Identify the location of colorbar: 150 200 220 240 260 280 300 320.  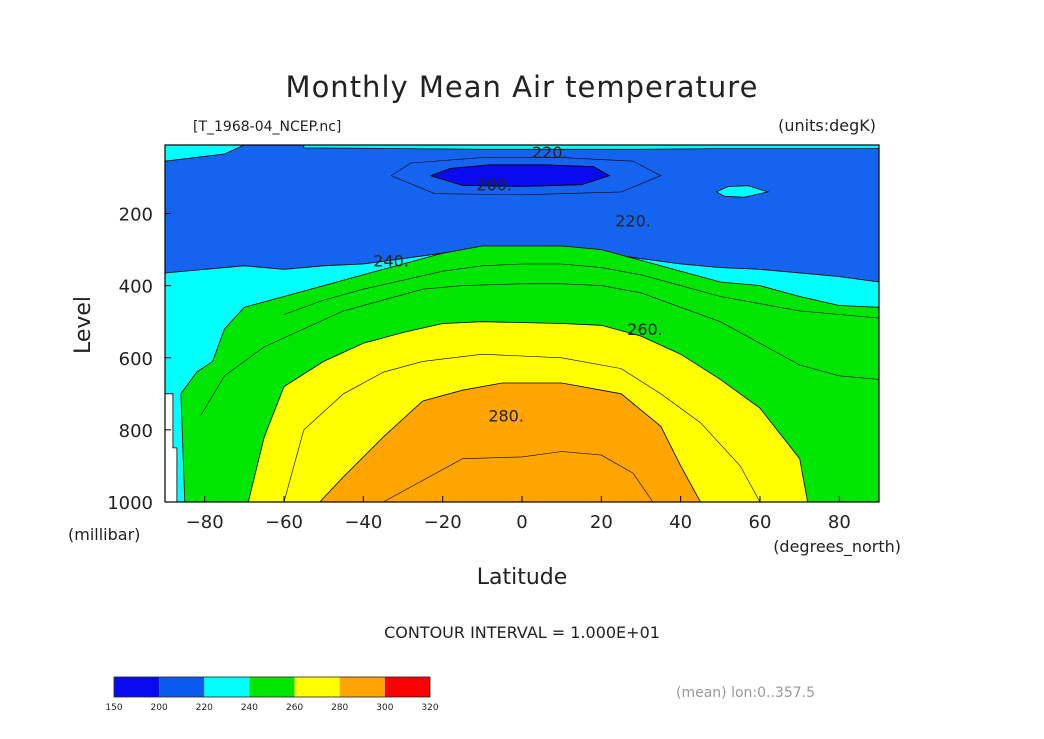
(272, 694).